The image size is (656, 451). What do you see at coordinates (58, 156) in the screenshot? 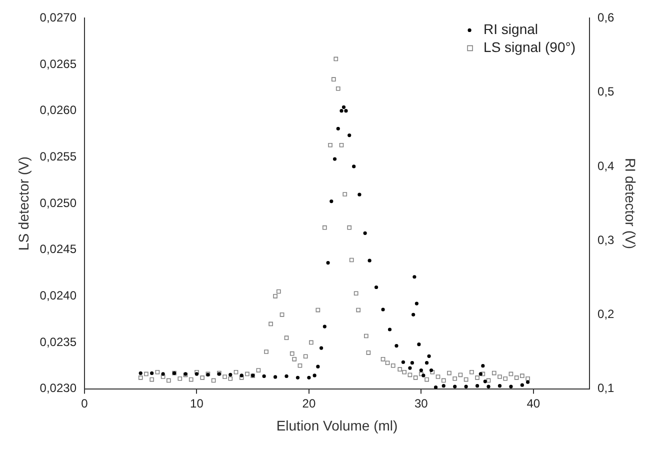
I see `y-tick-label: 0,0255` at bounding box center [58, 156].